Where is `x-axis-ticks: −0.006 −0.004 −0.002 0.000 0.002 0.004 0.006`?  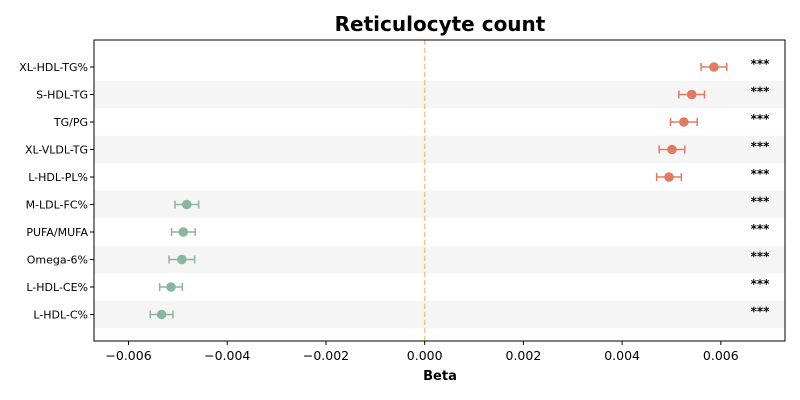
x-axis-ticks: −0.006 −0.004 −0.002 0.000 0.002 0.004 0.006 is located at coordinates (422, 352).